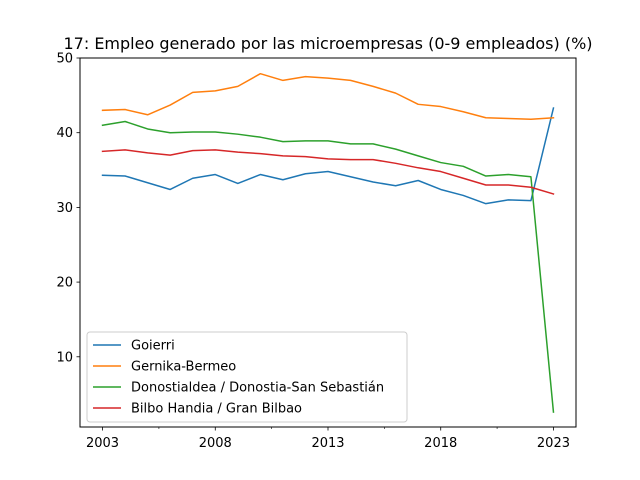 This screenshot has height=480, width=640. Describe the element at coordinates (216, 409) in the screenshot. I see `legend-label-4: Bilbo Handia / Gran Bilbao` at that location.